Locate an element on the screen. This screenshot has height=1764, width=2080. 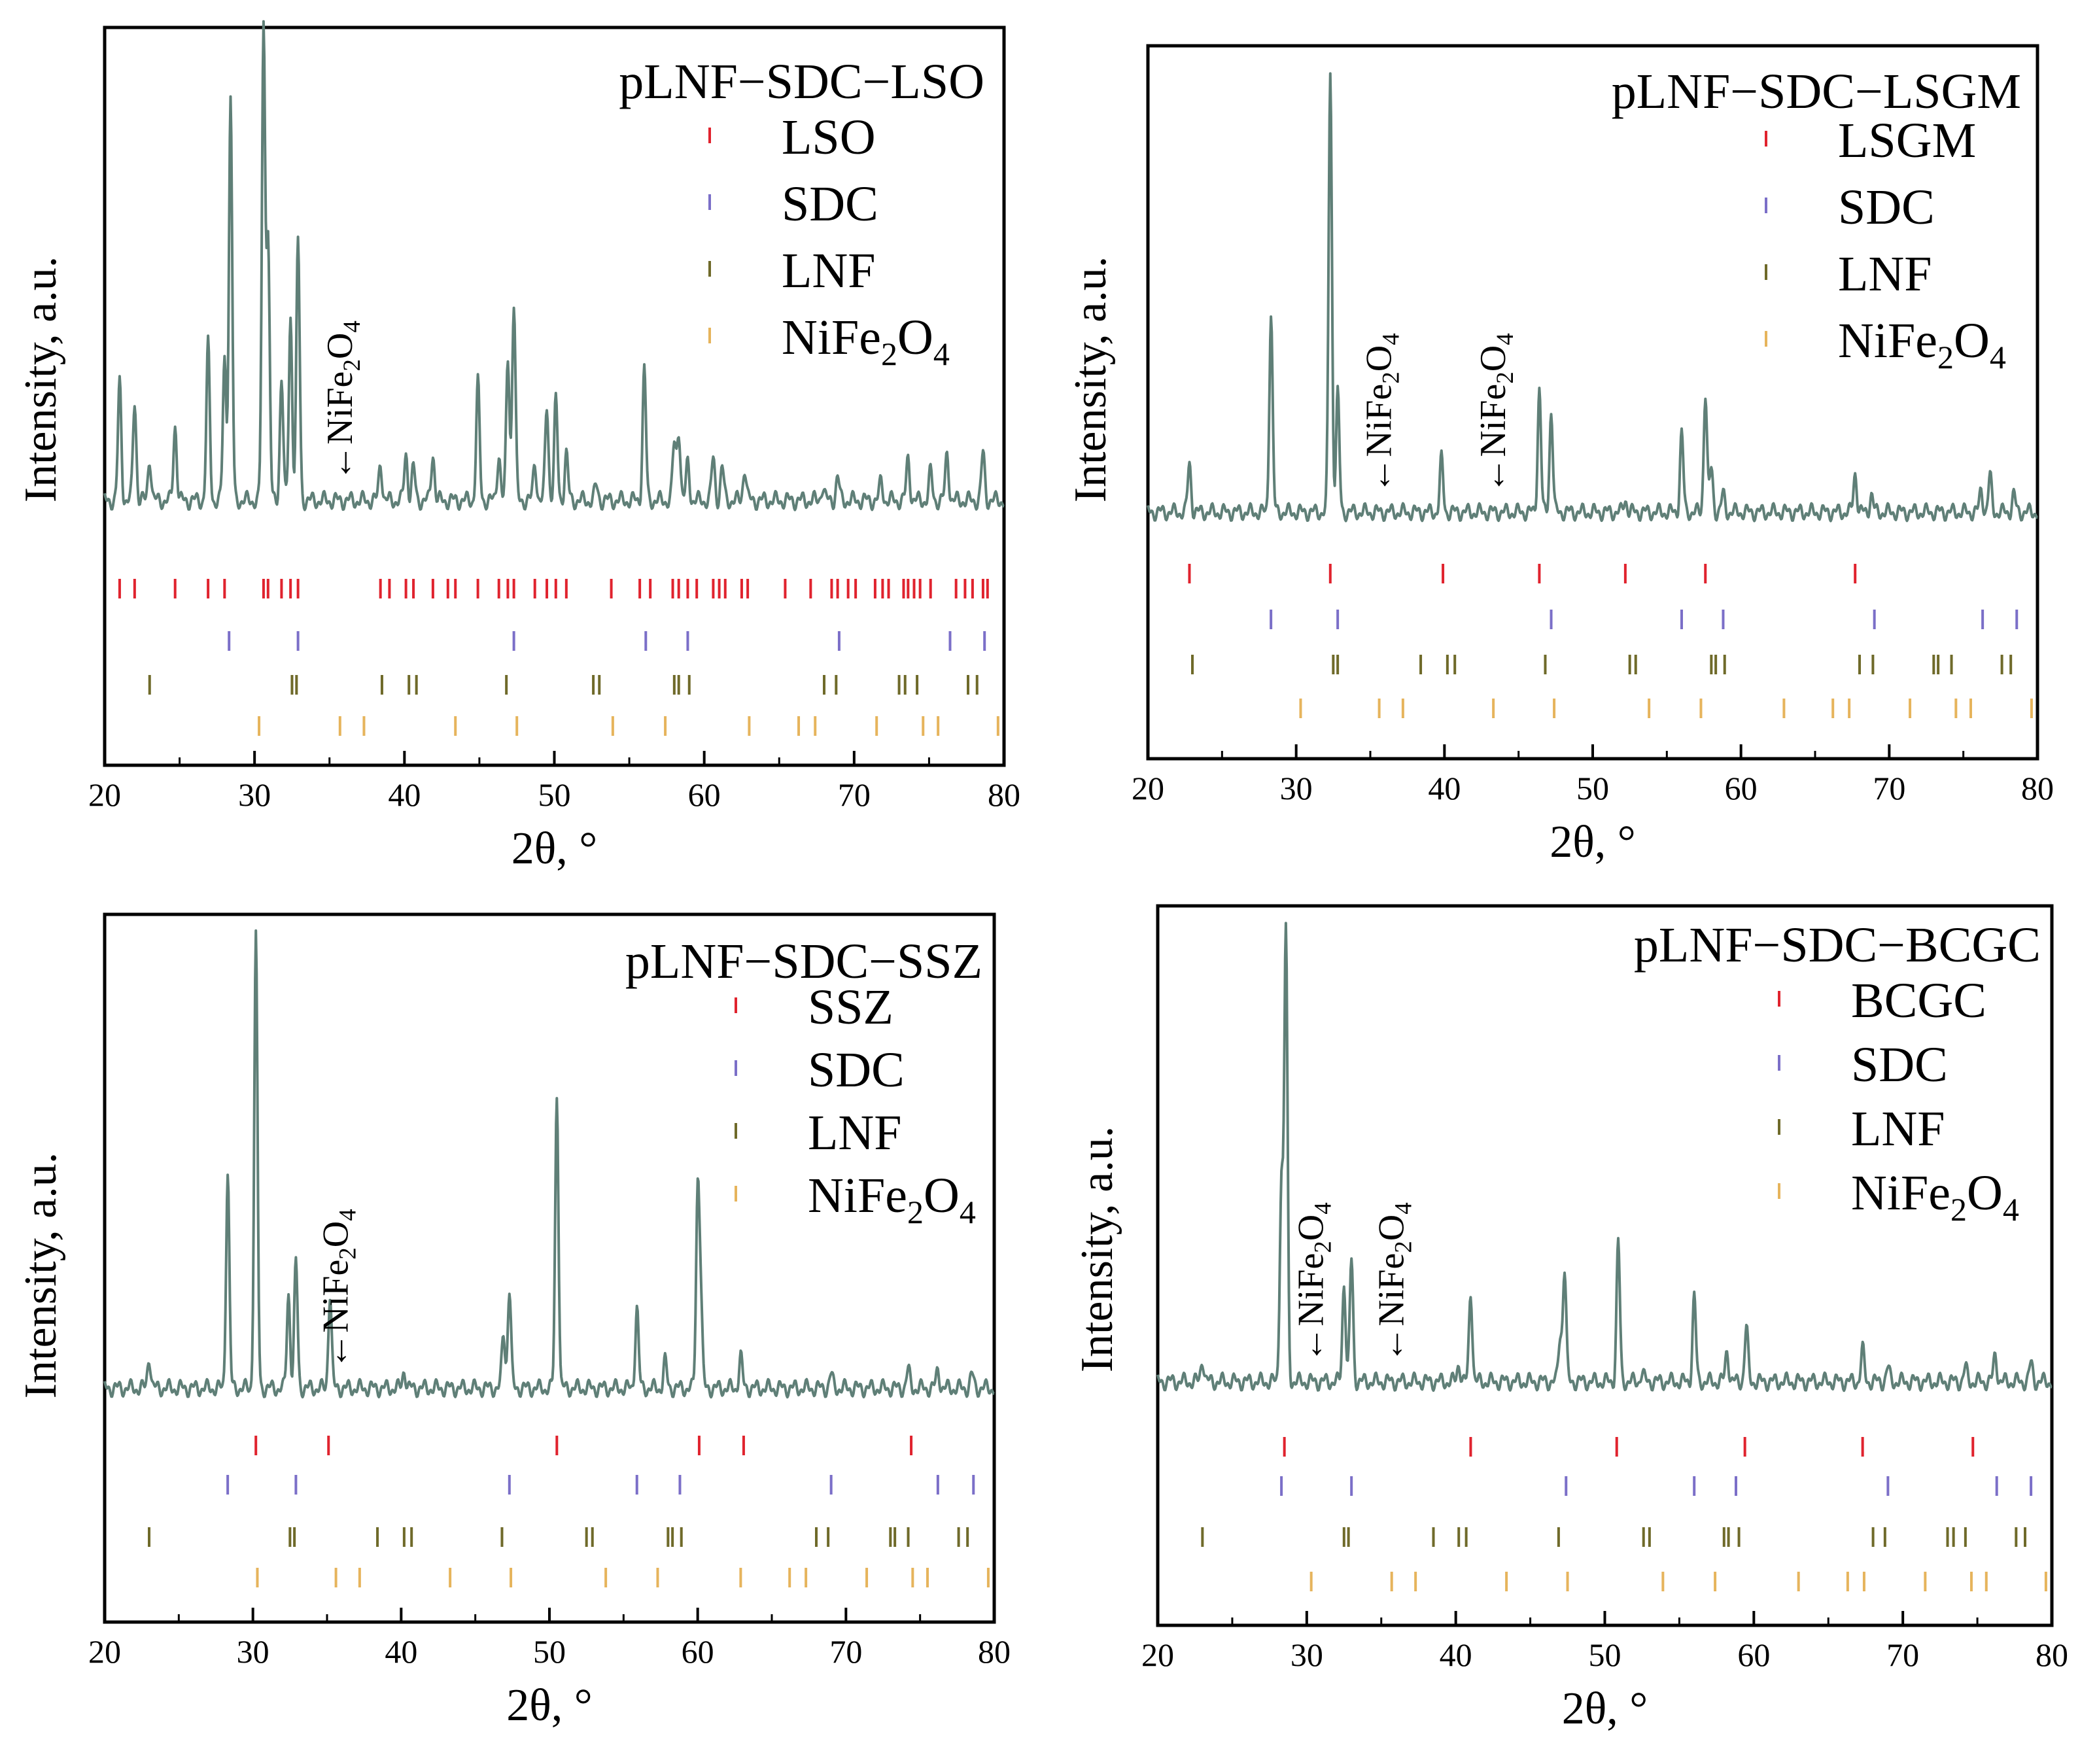
legend-label: LSGM is located at coordinates (1907, 141).